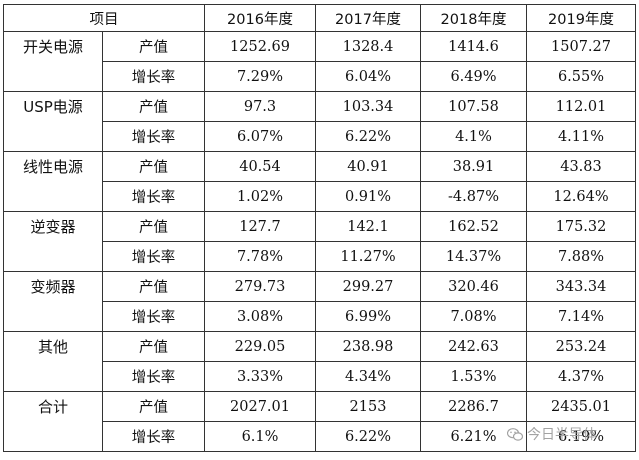 This screenshot has width=639, height=460. I want to click on table-row: 线性电源 产值 40.54 40.91 38.91 43.83, so click(319, 181).